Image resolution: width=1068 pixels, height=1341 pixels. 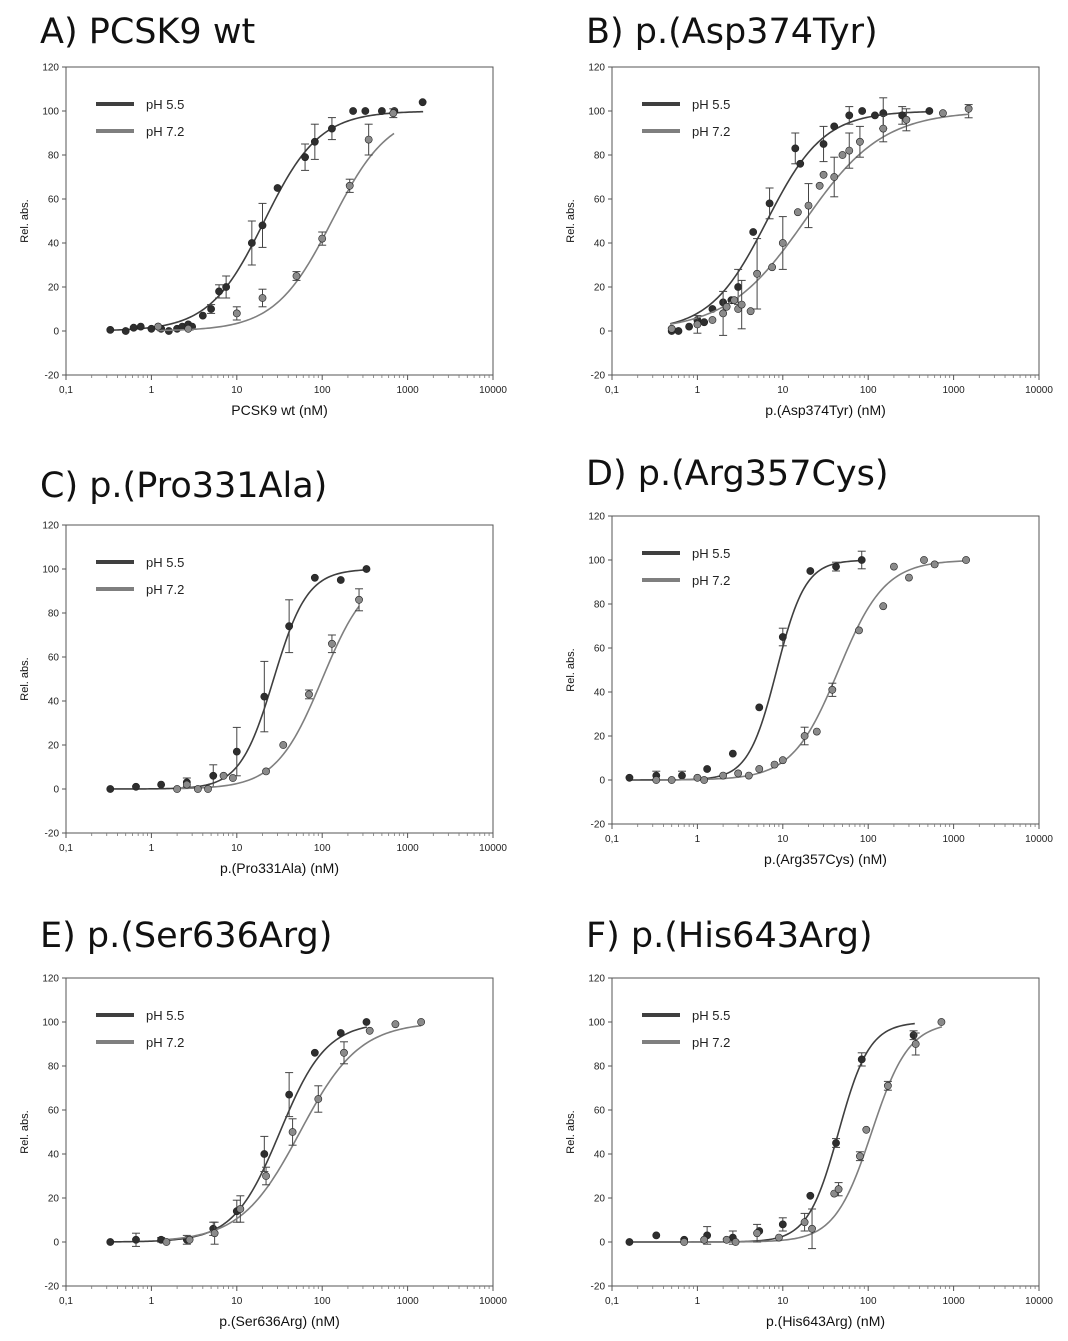 I want to click on x-tick-label: 10, so click(x=237, y=848).